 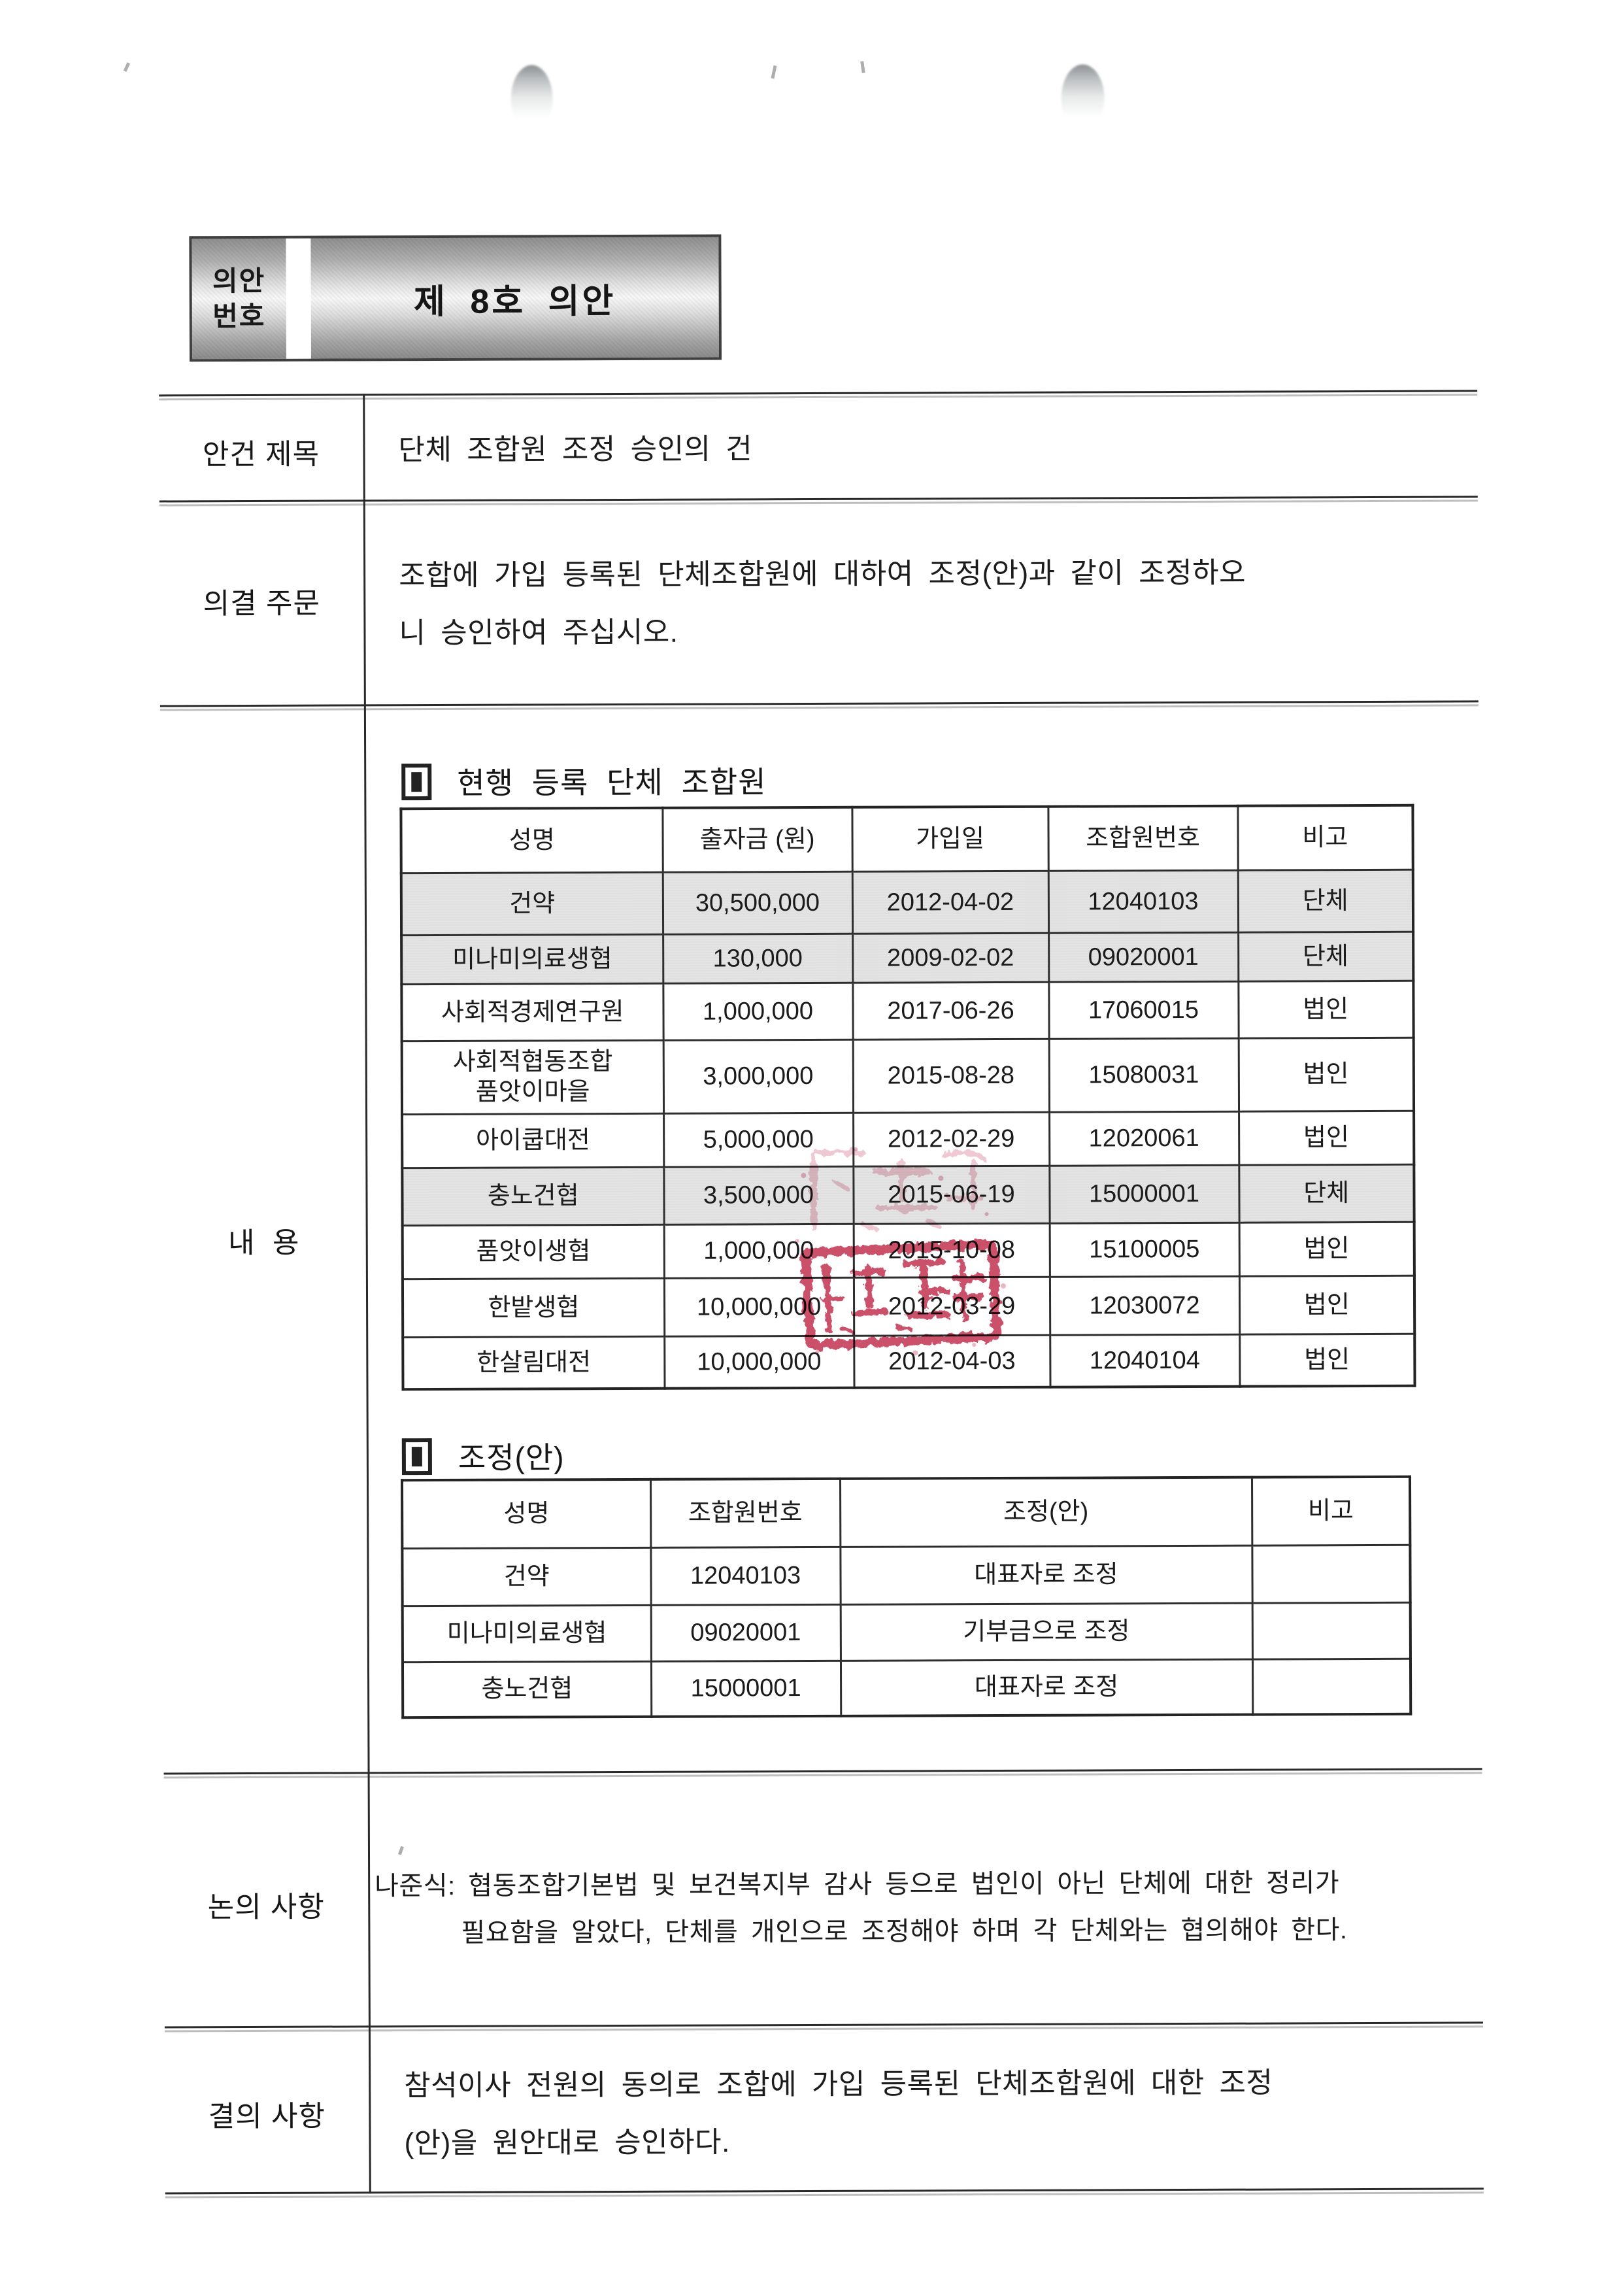 What do you see at coordinates (819, 704) in the screenshot?
I see `frame-line-order-bottom` at bounding box center [819, 704].